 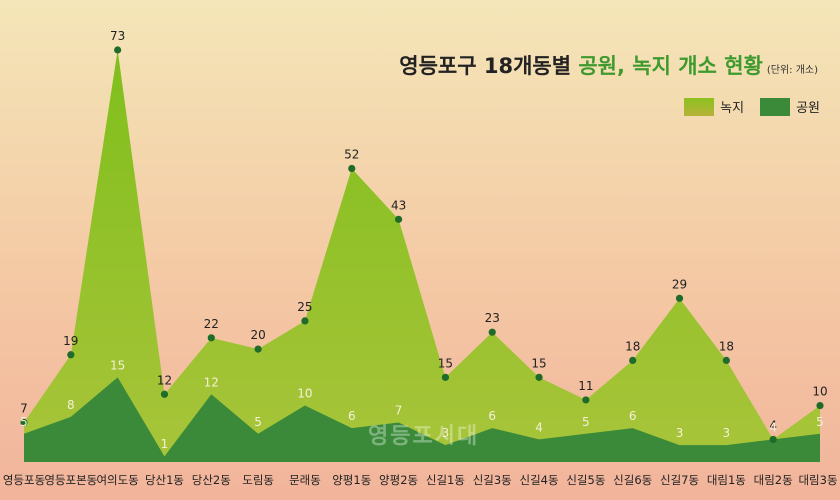 I want to click on legend-label-green-space: 녹지, so click(x=732, y=108).